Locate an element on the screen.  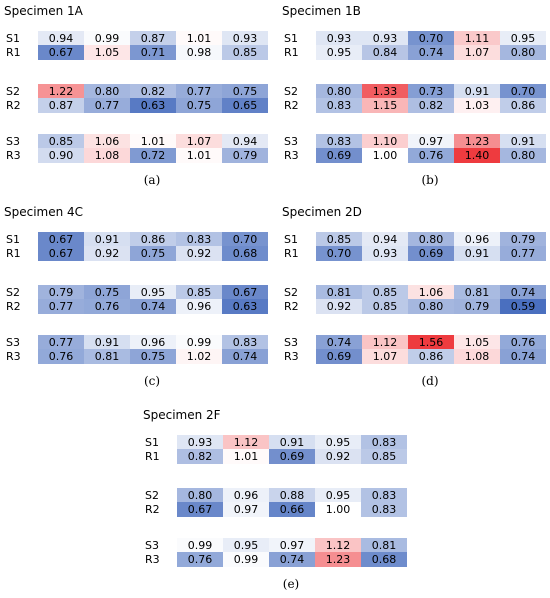
panel-title: Specimen 2D is located at coordinates (322, 212).